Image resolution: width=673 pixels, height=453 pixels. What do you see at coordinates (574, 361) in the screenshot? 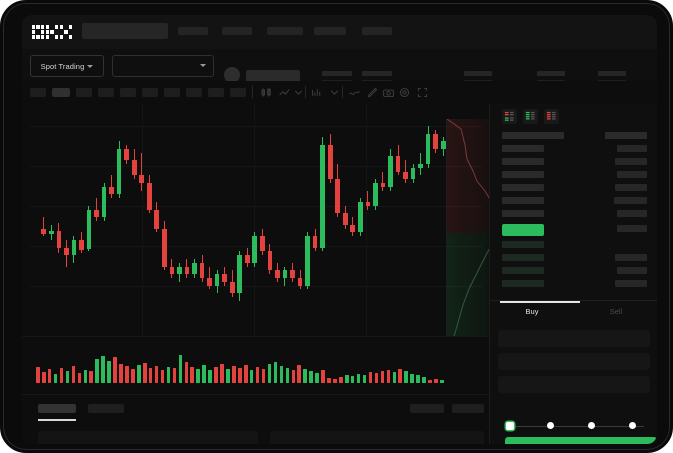
I see `order-amount-field` at bounding box center [574, 361].